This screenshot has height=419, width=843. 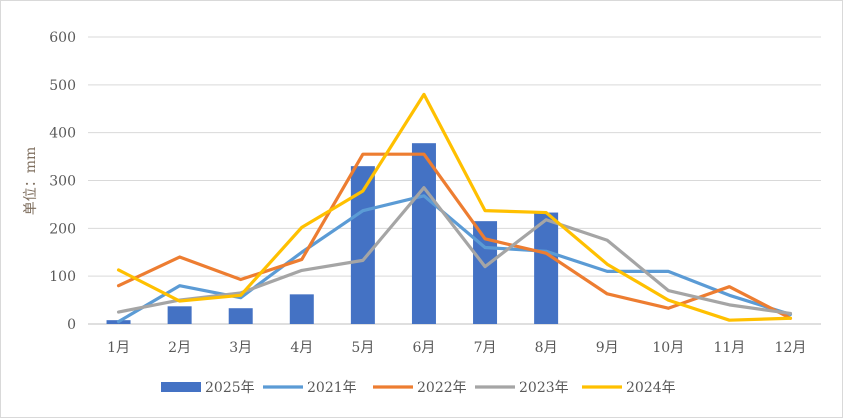 I want to click on x-tick-label: 6月, so click(x=423, y=348).